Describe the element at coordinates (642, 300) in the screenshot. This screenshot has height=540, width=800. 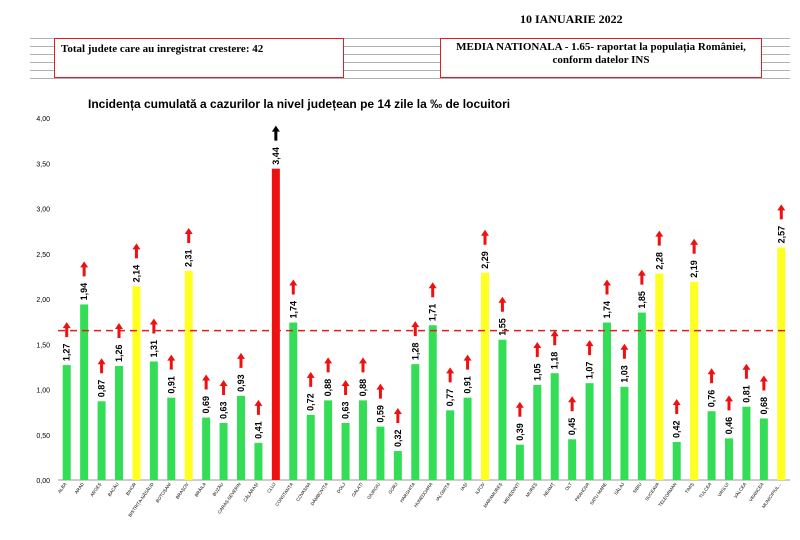
I see `value-label: 1,85` at that location.